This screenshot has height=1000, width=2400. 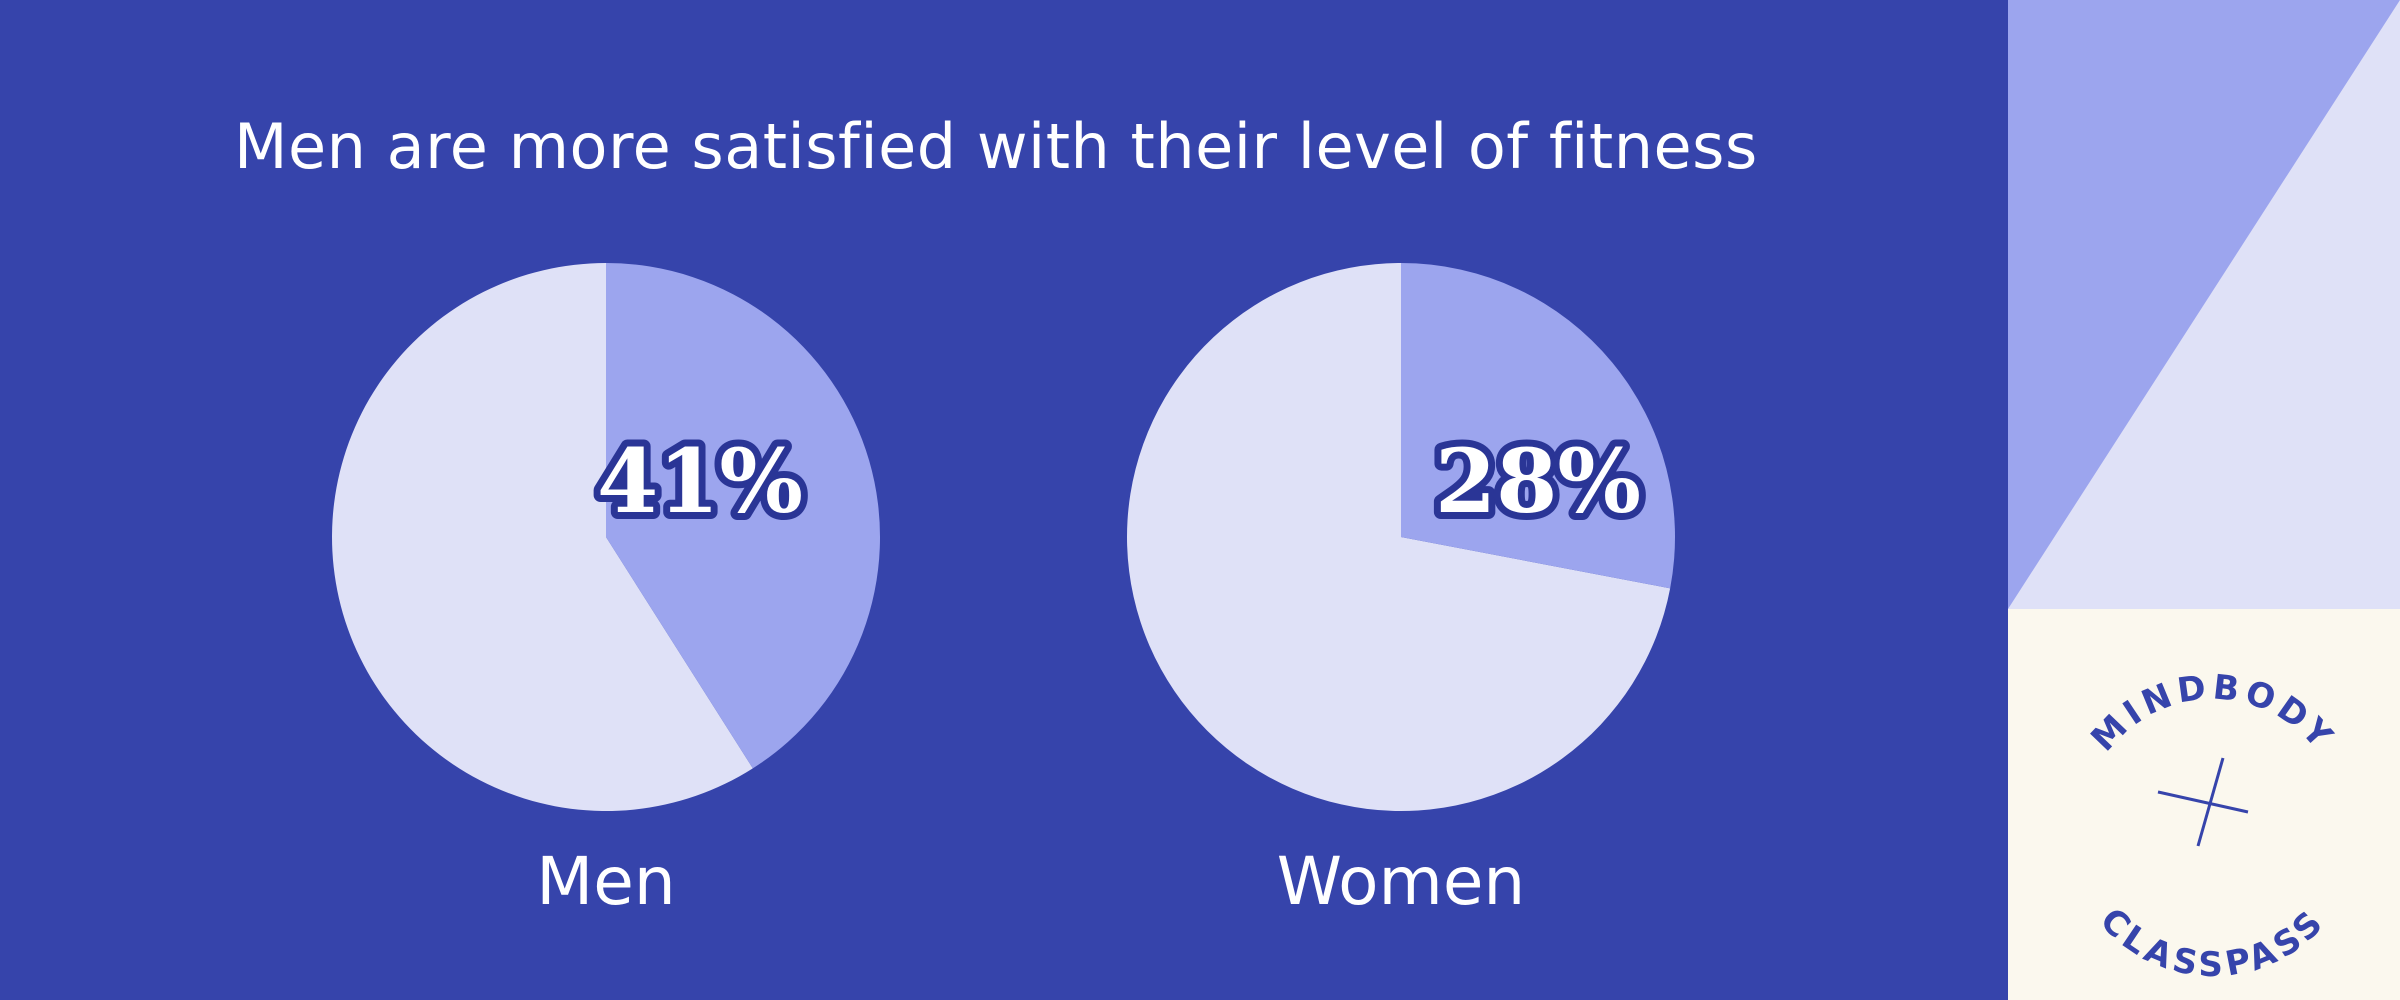 What do you see at coordinates (1538, 426) in the screenshot?
I see `pie-slice-women-highlight` at bounding box center [1538, 426].